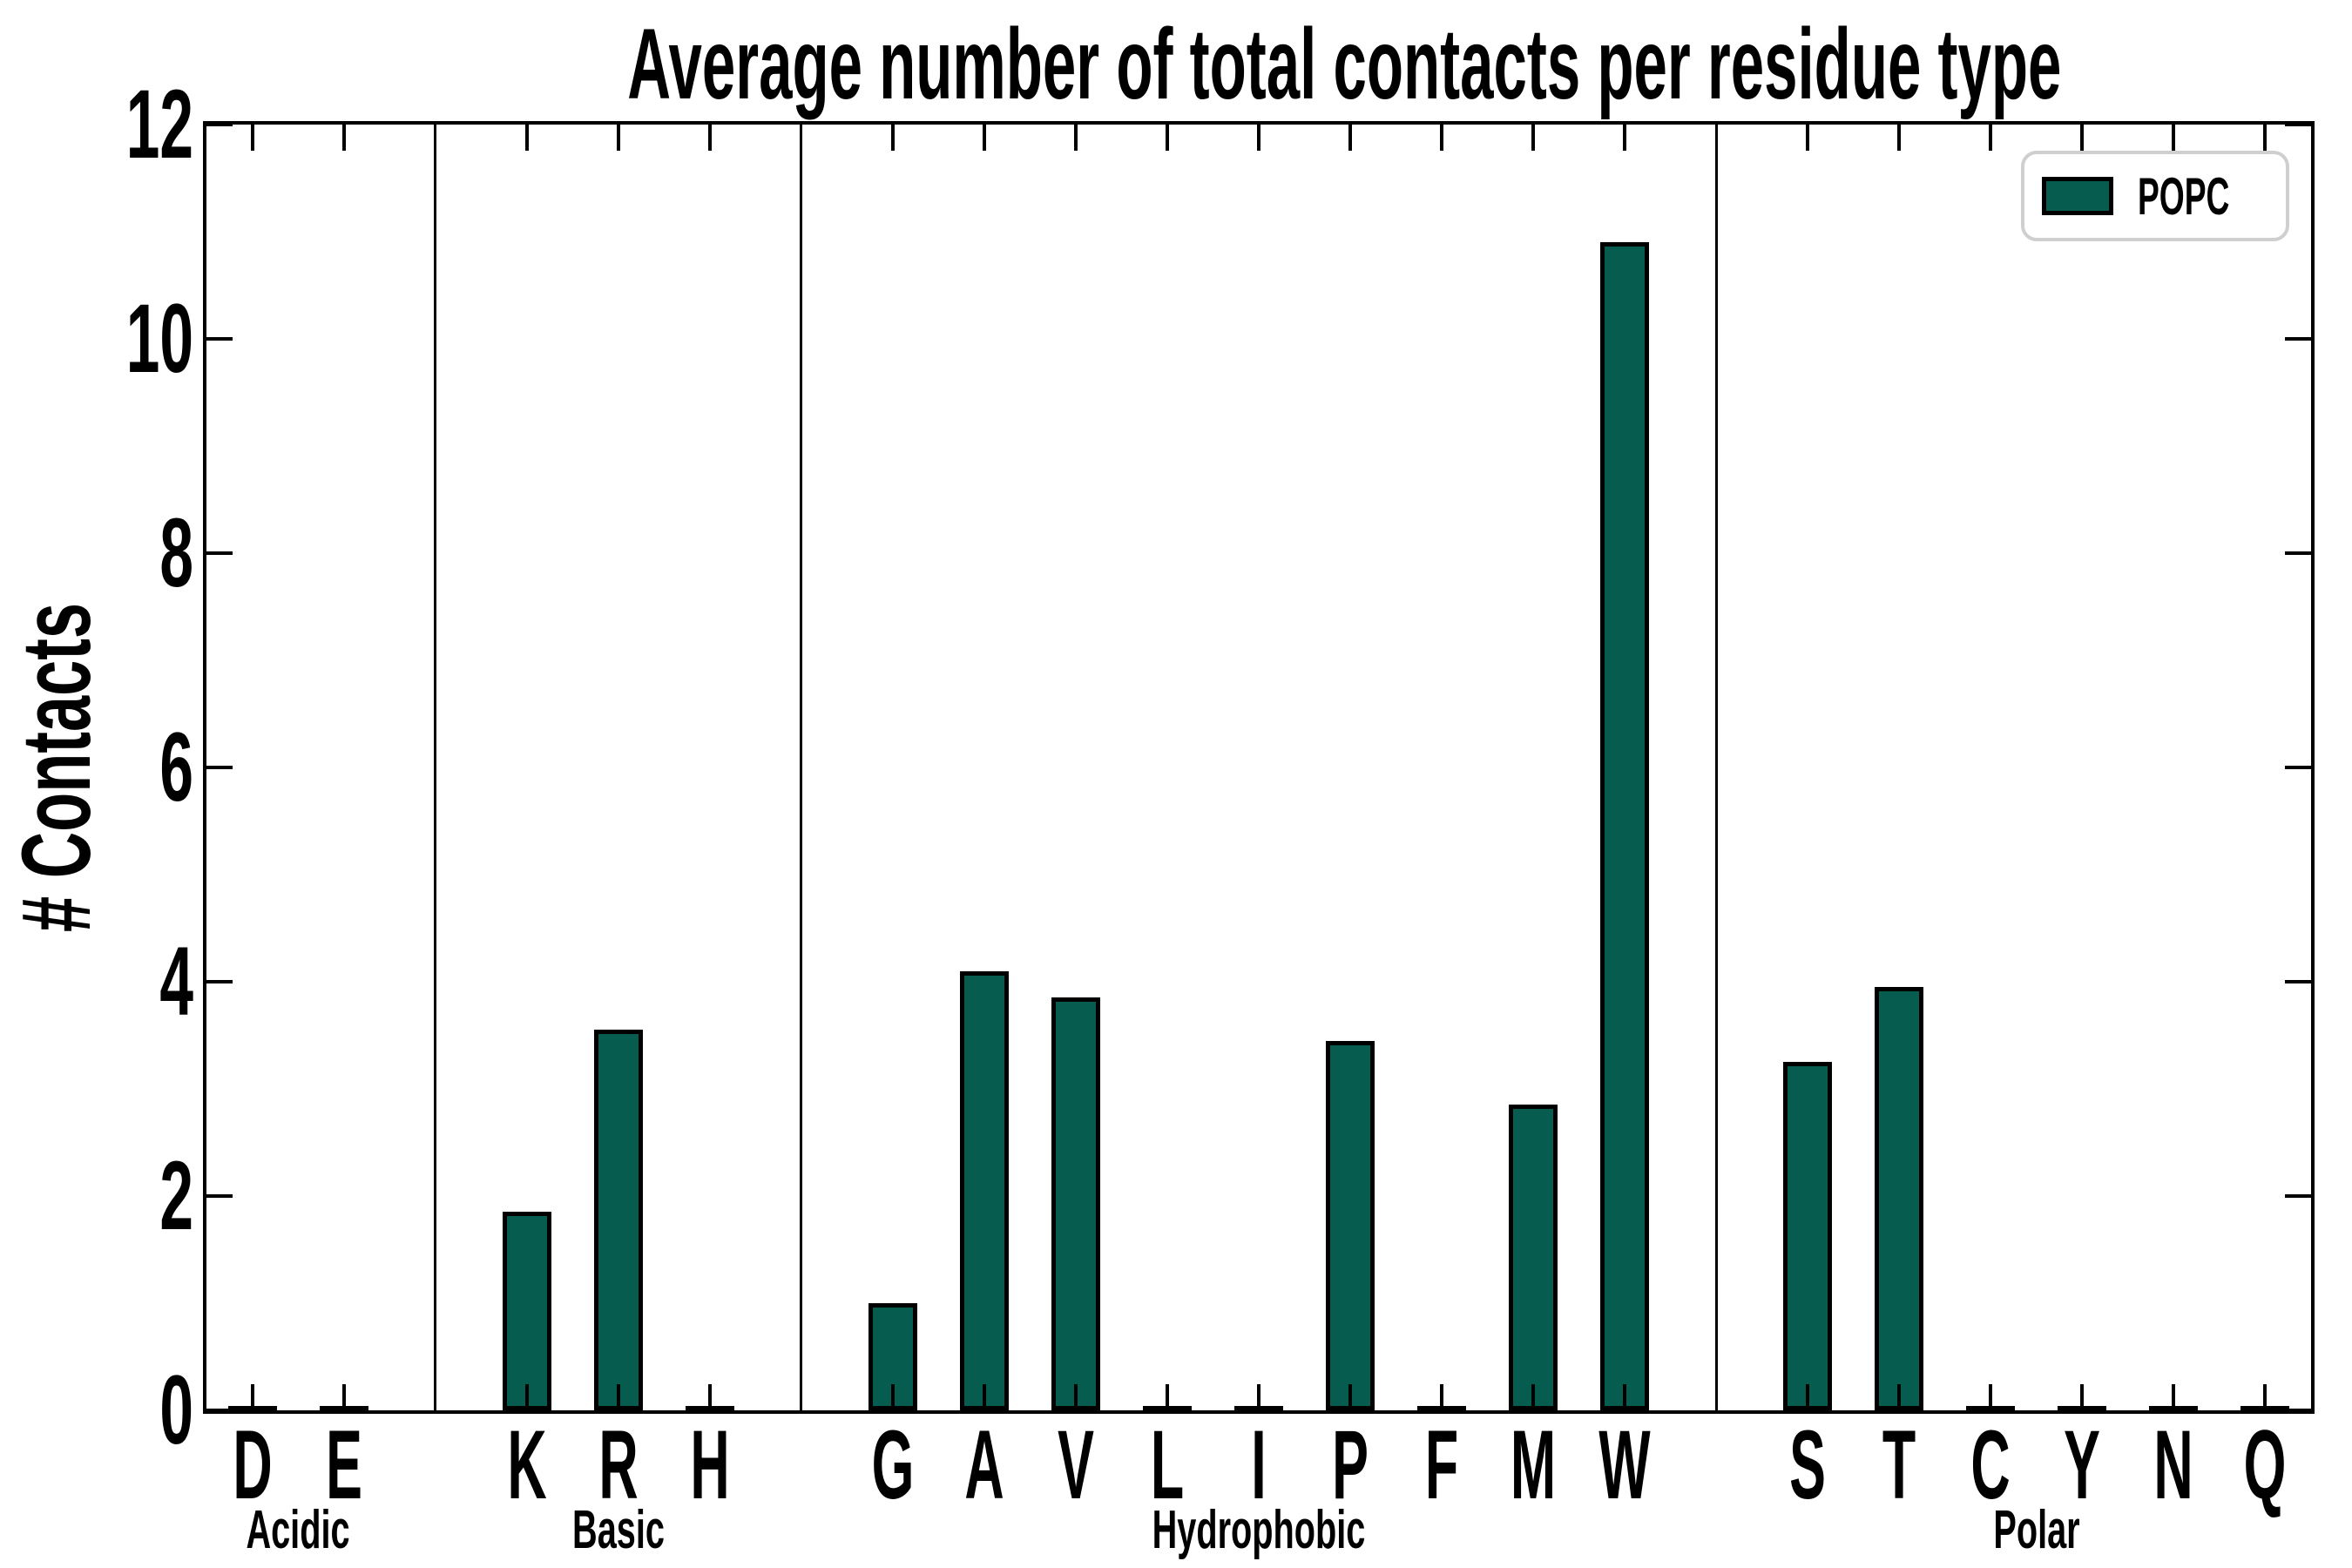 This screenshot has height=1568, width=2352. I want to click on legend: POPC, so click(2155, 196).